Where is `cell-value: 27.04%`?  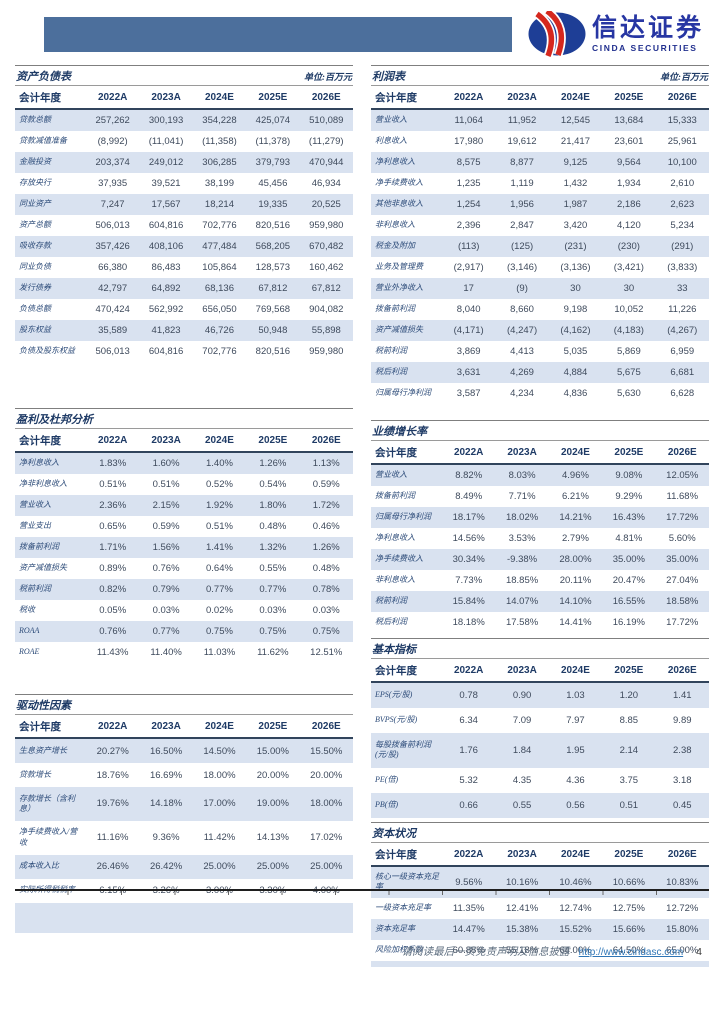 cell-value: 27.04% is located at coordinates (682, 580).